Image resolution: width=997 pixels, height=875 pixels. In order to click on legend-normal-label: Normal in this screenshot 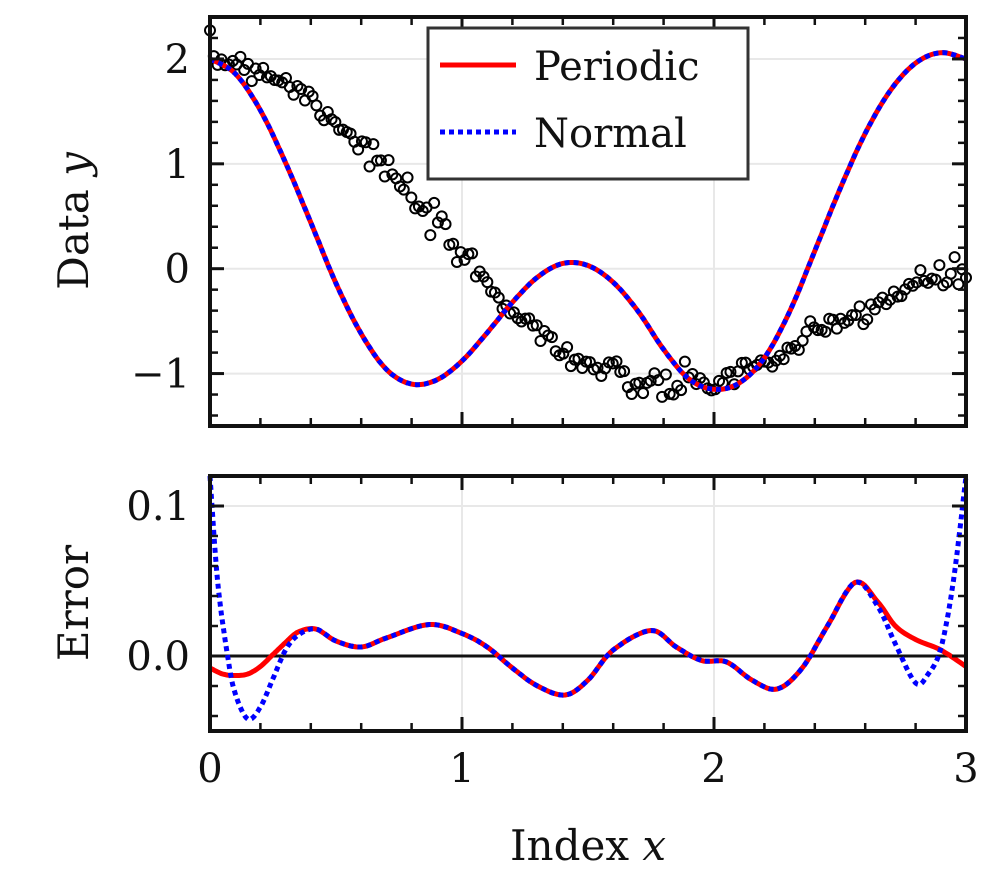, I will do `click(610, 134)`.